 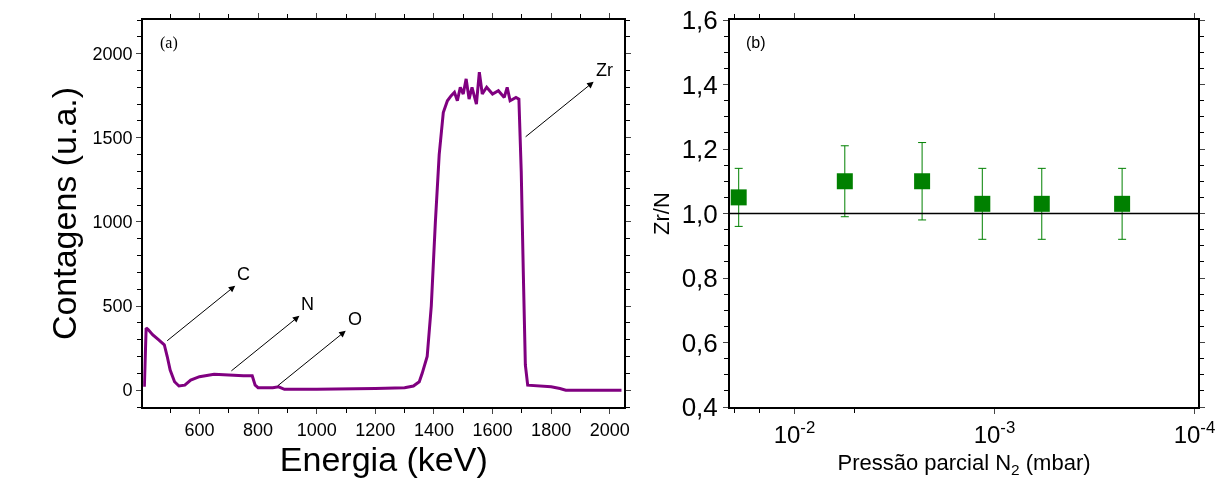 I want to click on annotation: N, so click(x=307, y=304).